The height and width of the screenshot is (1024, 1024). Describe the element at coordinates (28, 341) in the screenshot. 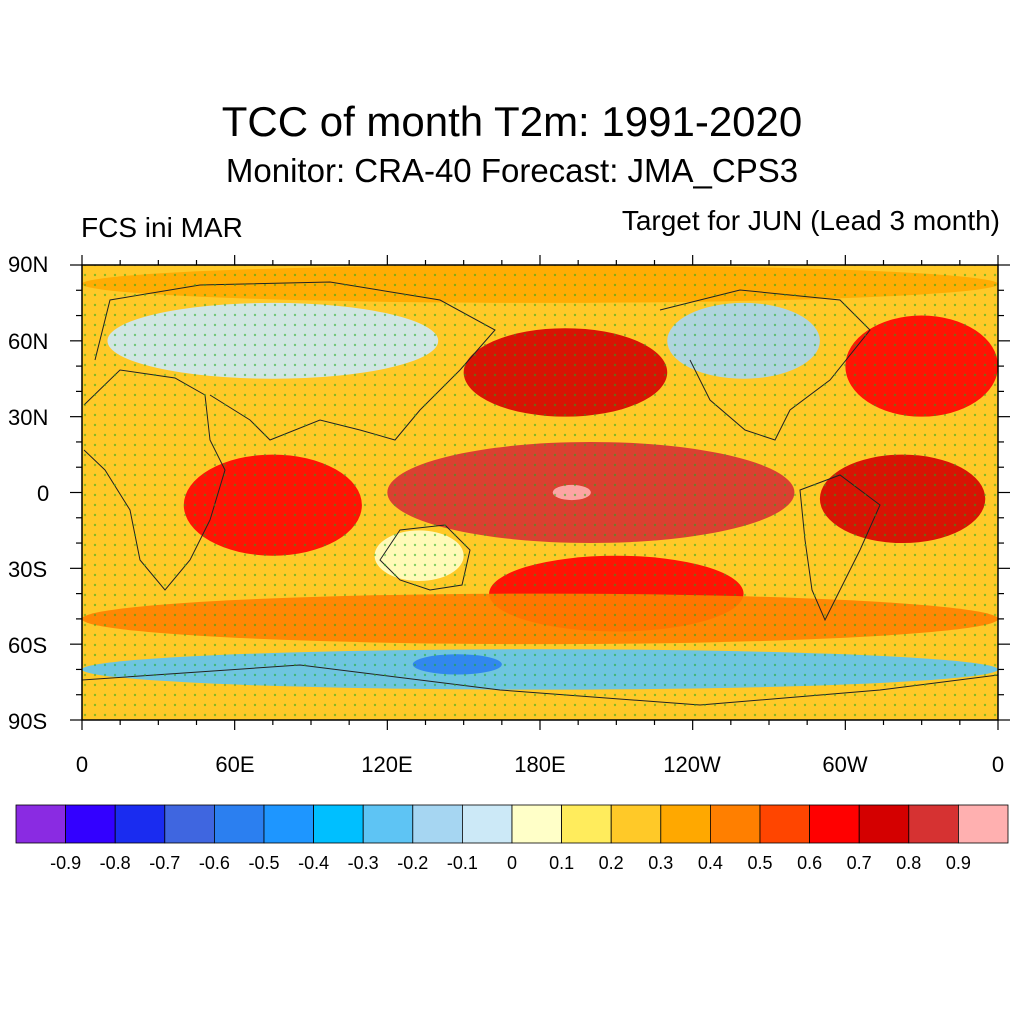

I see `lat-label-60n: 60N` at that location.